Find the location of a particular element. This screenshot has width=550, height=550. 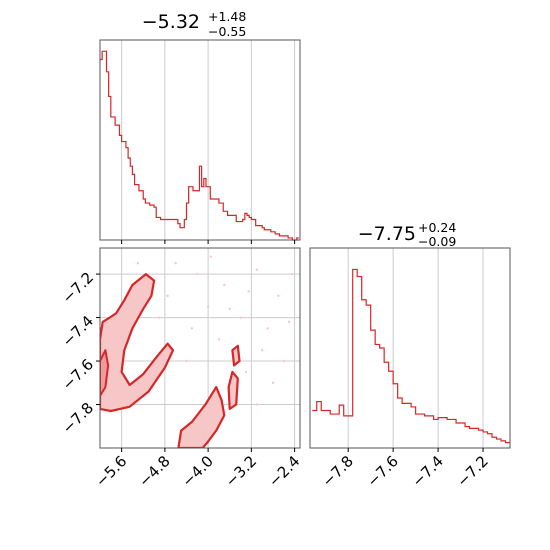

histogram-series-y is located at coordinates (411, 356).